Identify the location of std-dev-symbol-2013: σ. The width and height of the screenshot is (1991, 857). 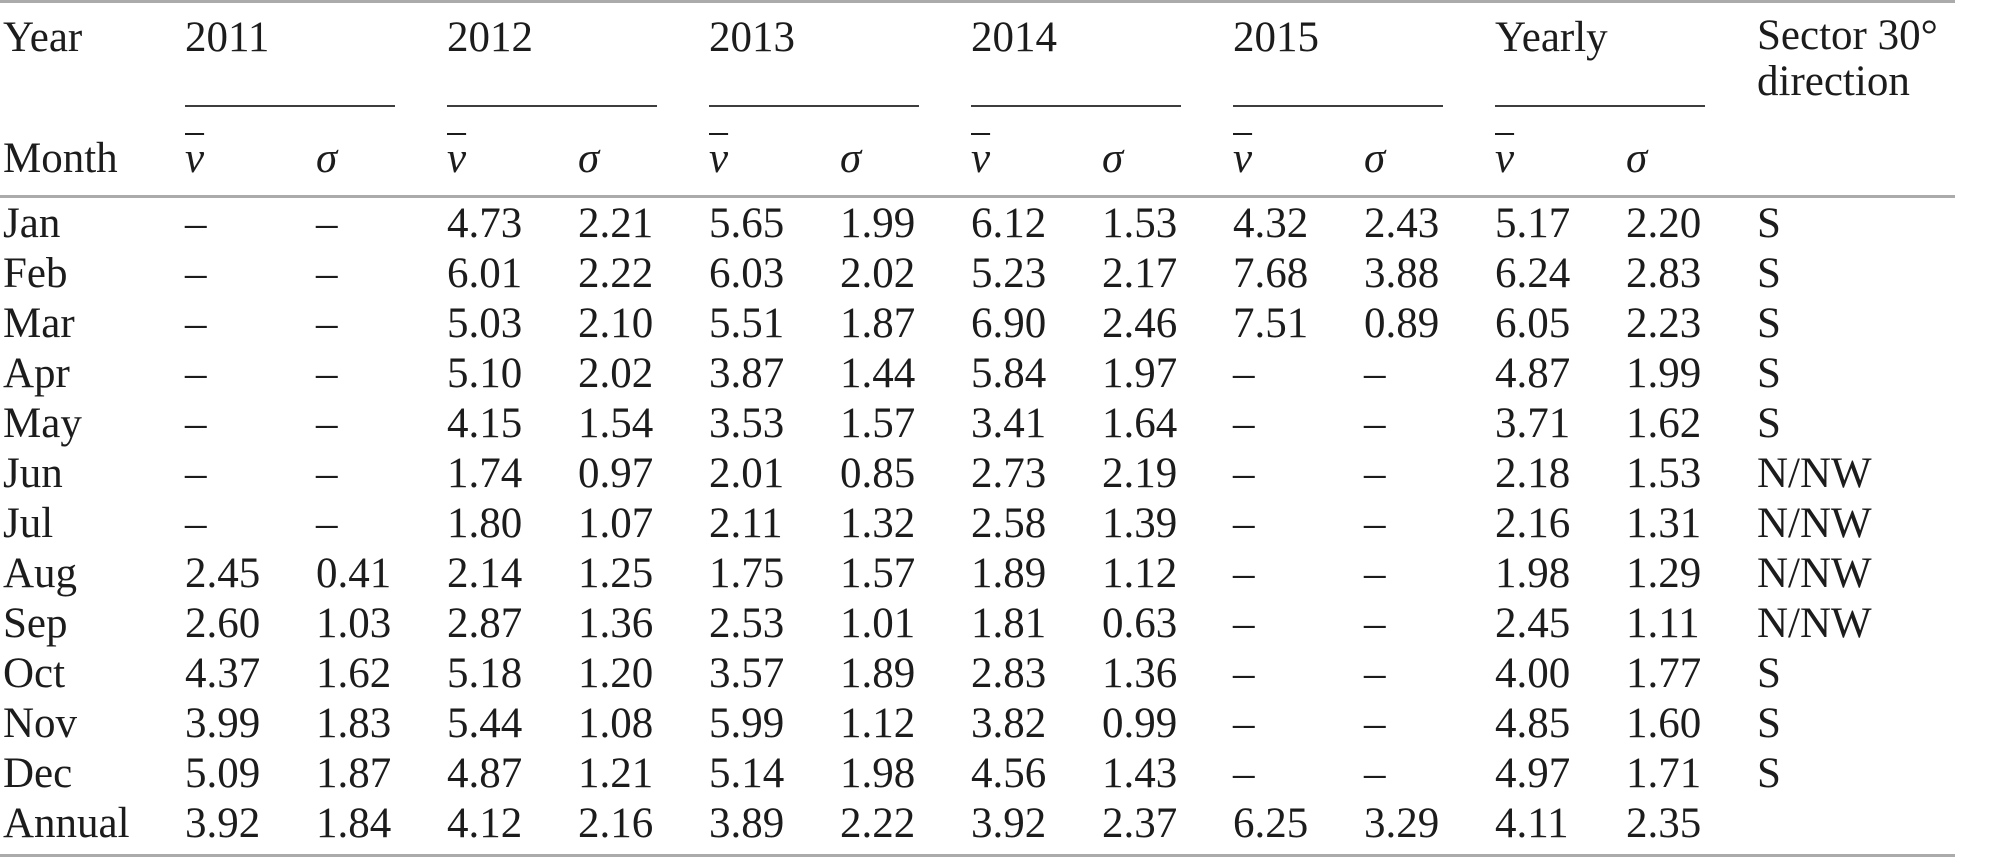
(905, 155).